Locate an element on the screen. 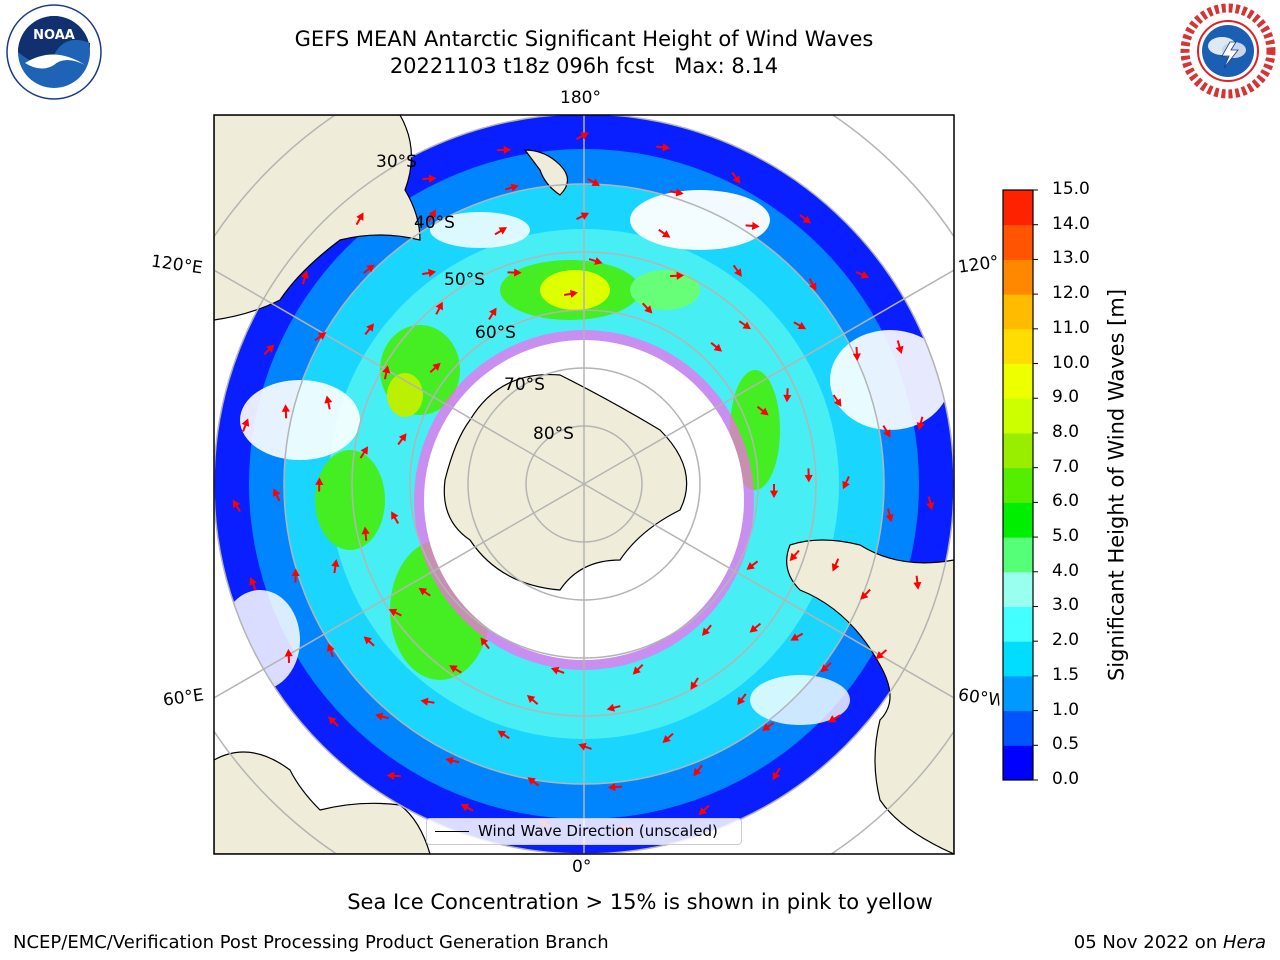 This screenshot has width=1280, height=960. lat-label-80s: 80°S is located at coordinates (553, 434).